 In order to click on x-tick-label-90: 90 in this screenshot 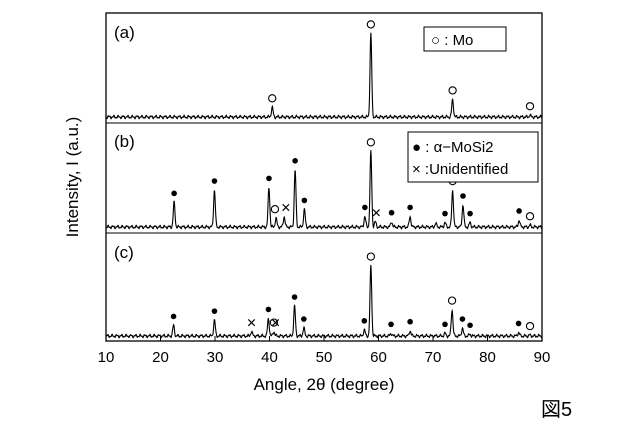, I will do `click(542, 357)`.